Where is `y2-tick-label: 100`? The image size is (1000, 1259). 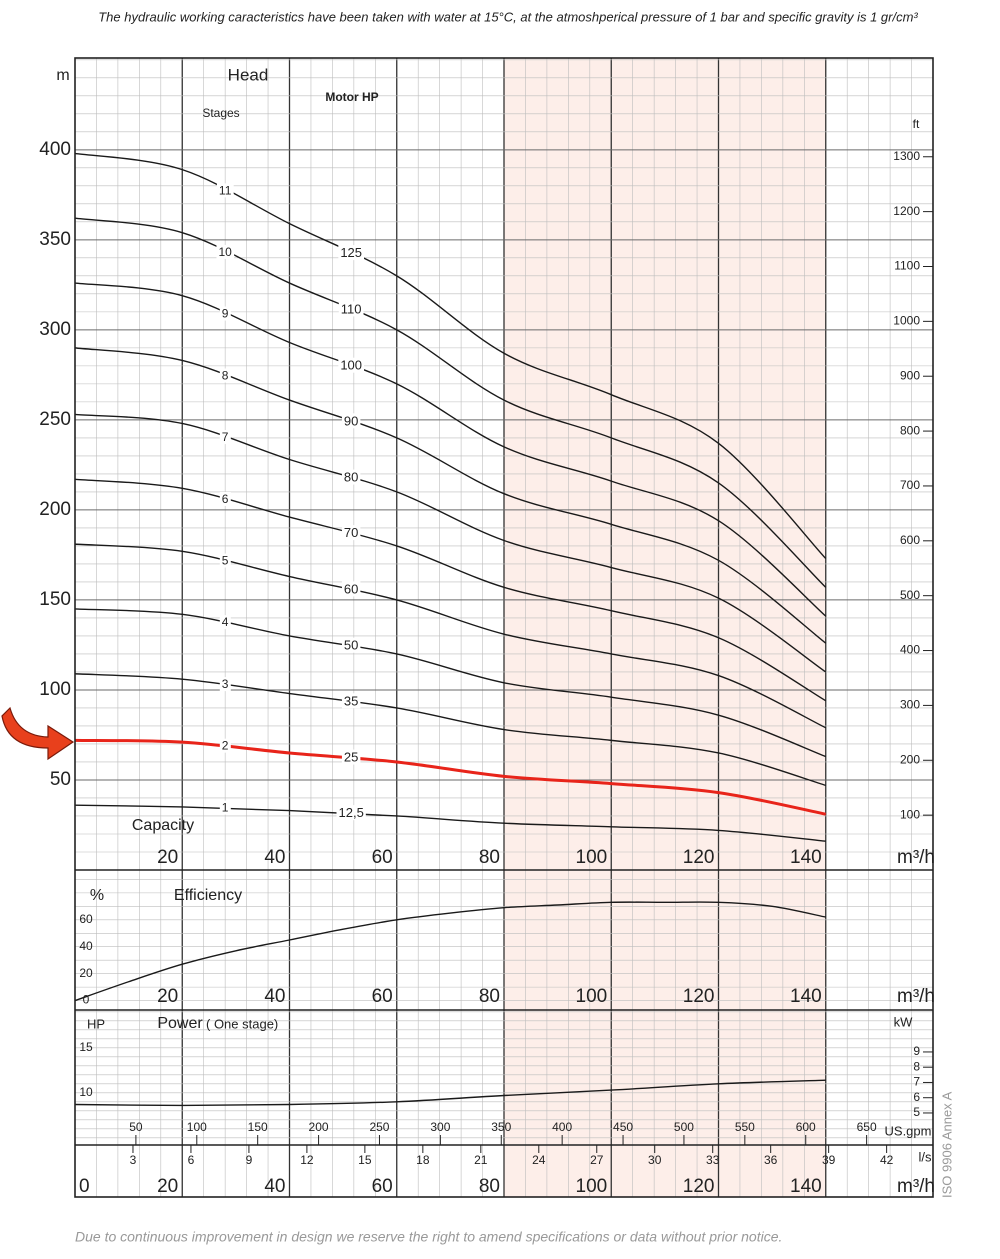 y2-tick-label: 100 is located at coordinates (910, 814).